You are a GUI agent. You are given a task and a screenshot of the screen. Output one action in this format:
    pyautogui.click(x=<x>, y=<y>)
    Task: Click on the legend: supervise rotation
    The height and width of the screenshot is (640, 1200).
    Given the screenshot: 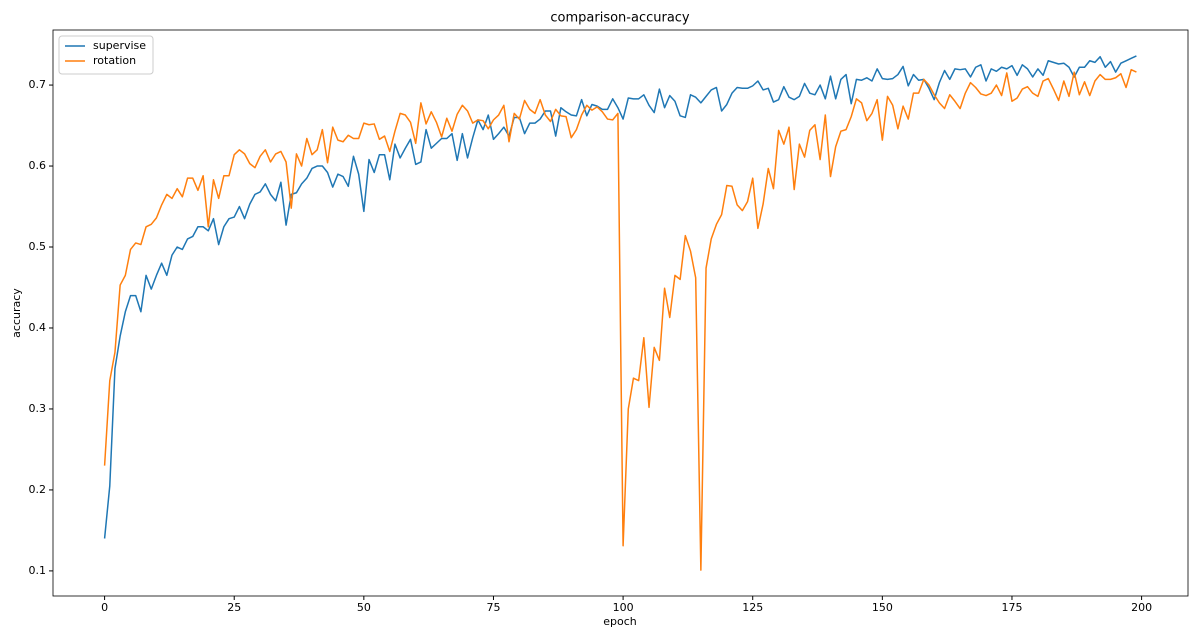 What is the action you would take?
    pyautogui.click(x=106, y=55)
    